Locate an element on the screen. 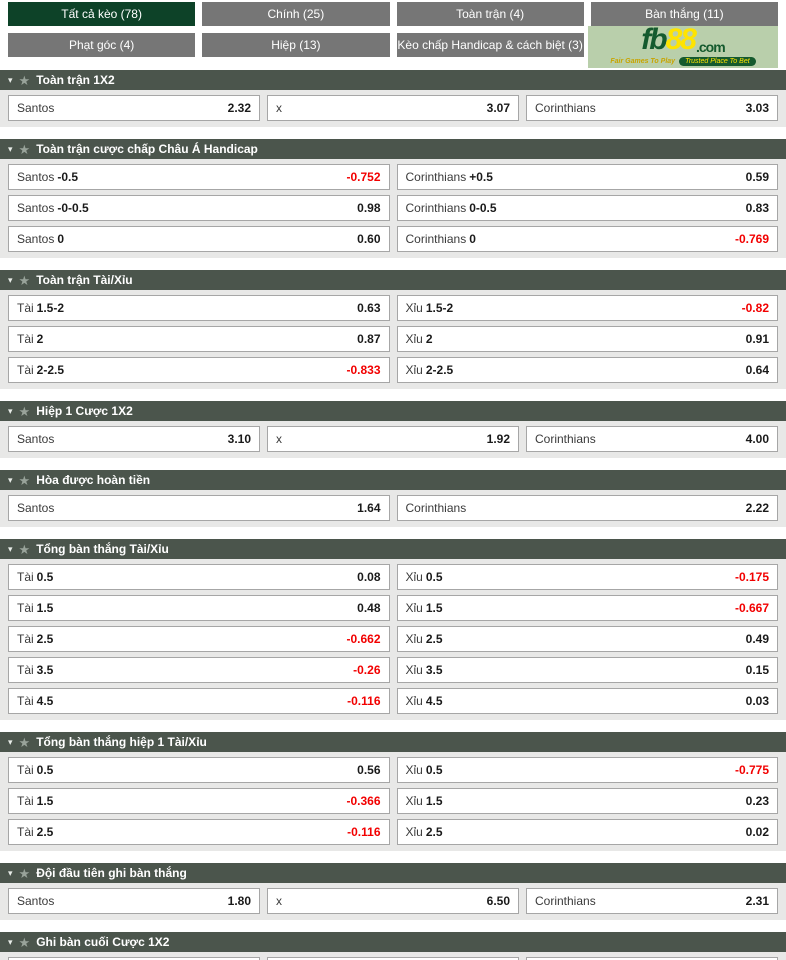 The width and height of the screenshot is (786, 960). odds-cell: x 6.50 is located at coordinates (393, 901).